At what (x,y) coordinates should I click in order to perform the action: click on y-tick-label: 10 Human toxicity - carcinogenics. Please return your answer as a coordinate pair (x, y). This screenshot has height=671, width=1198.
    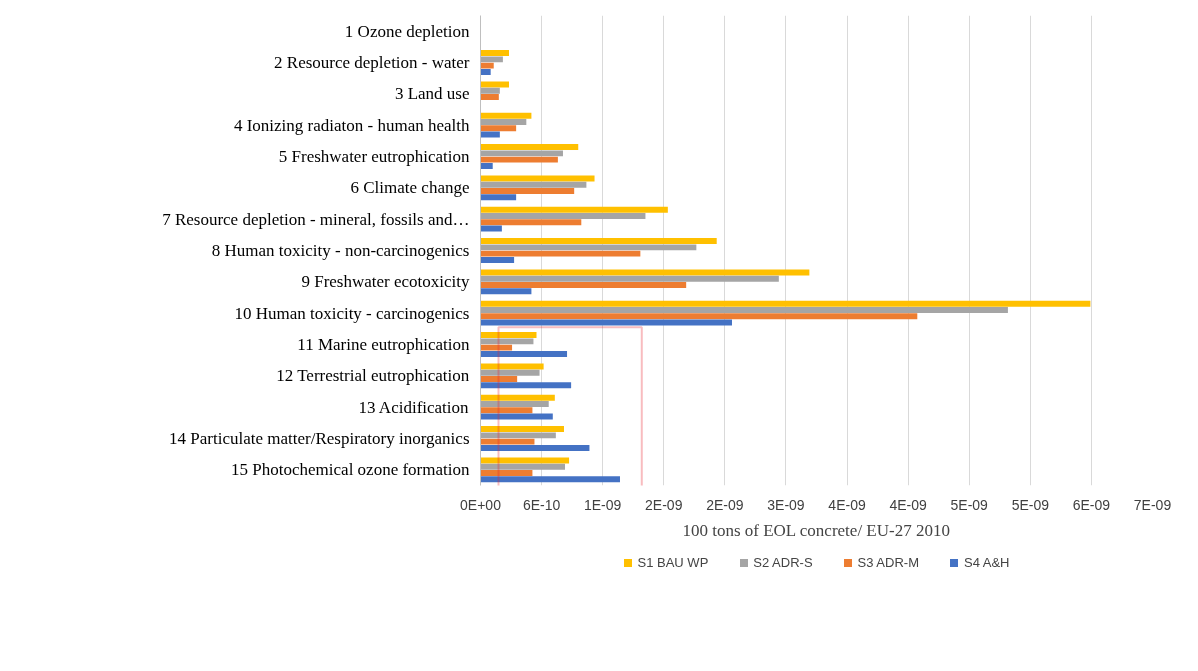
    Looking at the image, I should click on (352, 313).